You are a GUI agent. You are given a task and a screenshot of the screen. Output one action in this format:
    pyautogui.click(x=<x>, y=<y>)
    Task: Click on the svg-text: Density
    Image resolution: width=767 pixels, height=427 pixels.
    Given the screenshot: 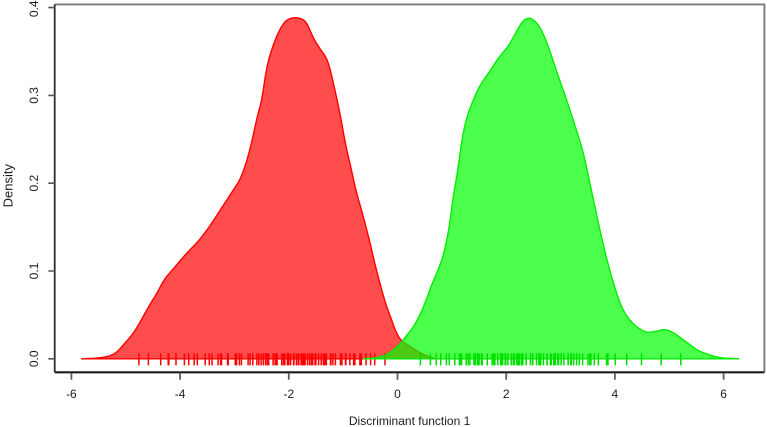 What is the action you would take?
    pyautogui.click(x=7, y=186)
    